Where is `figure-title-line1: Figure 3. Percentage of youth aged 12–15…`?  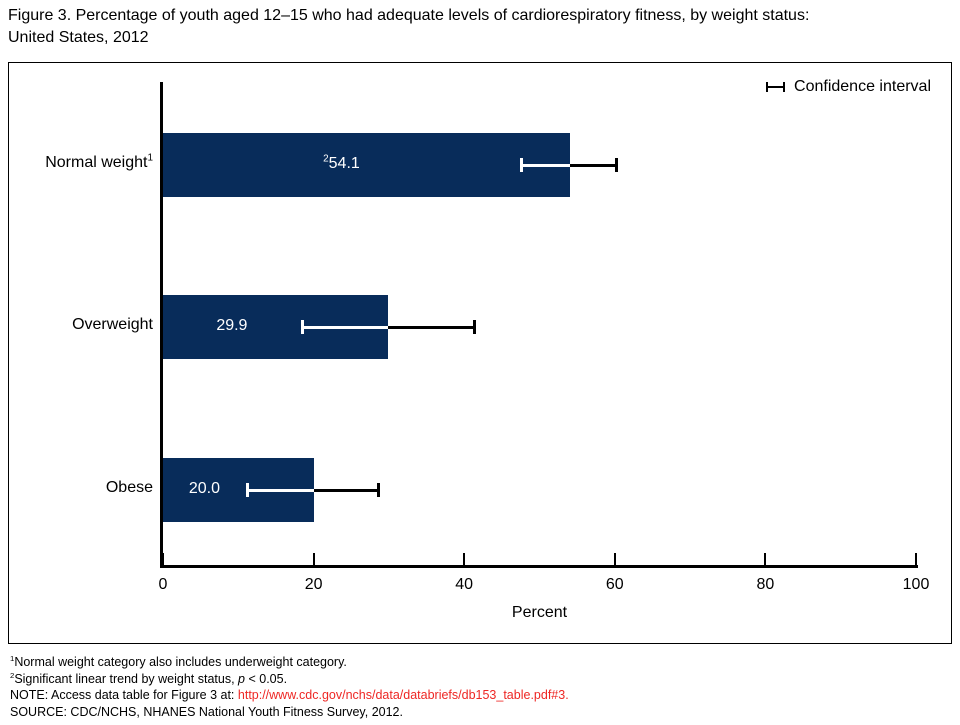
figure-title-line1: Figure 3. Percentage of youth aged 12–15… is located at coordinates (409, 15).